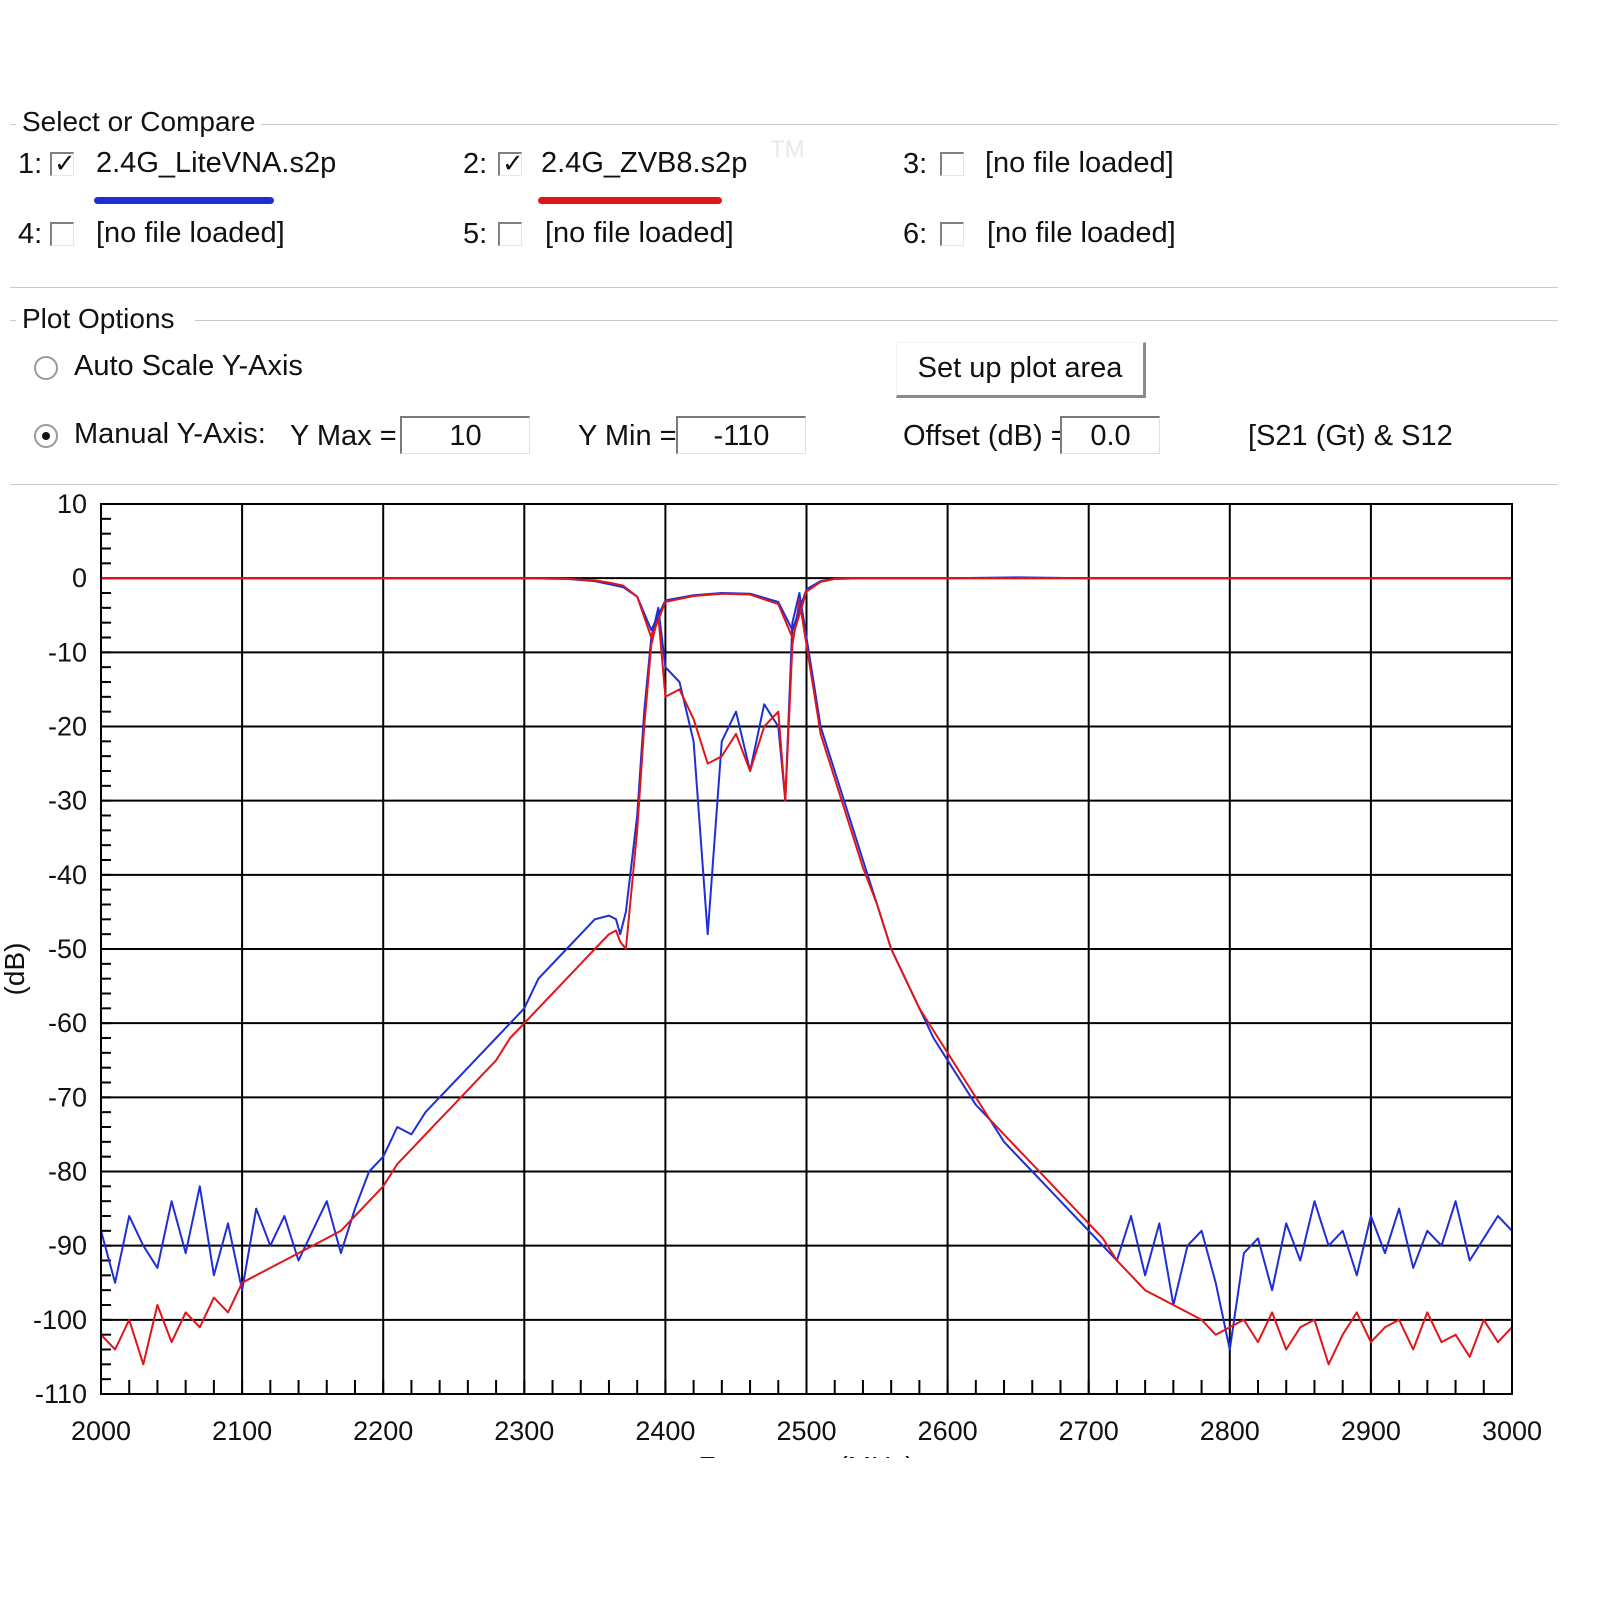  I want to click on file-1-color-swatch, so click(184, 200).